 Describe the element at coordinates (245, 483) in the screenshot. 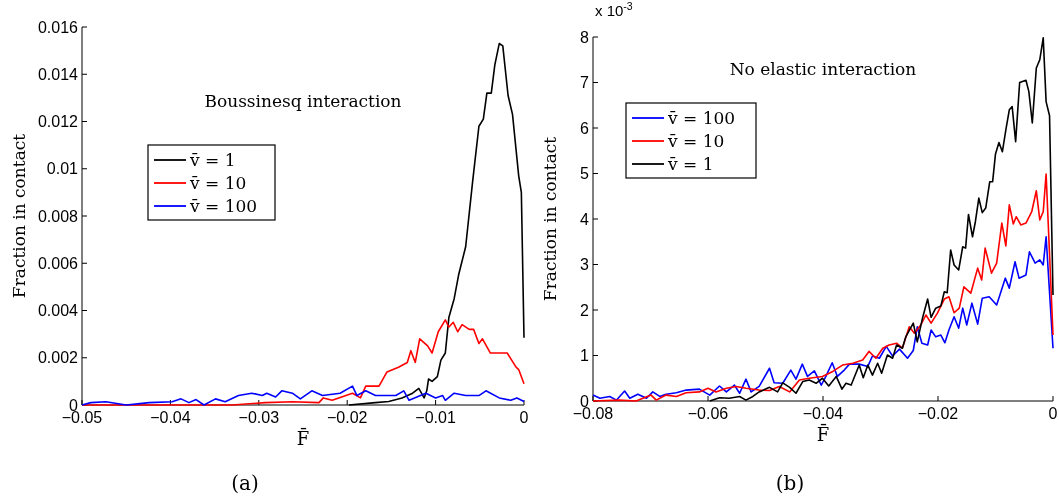

I see `text: (a)` at that location.